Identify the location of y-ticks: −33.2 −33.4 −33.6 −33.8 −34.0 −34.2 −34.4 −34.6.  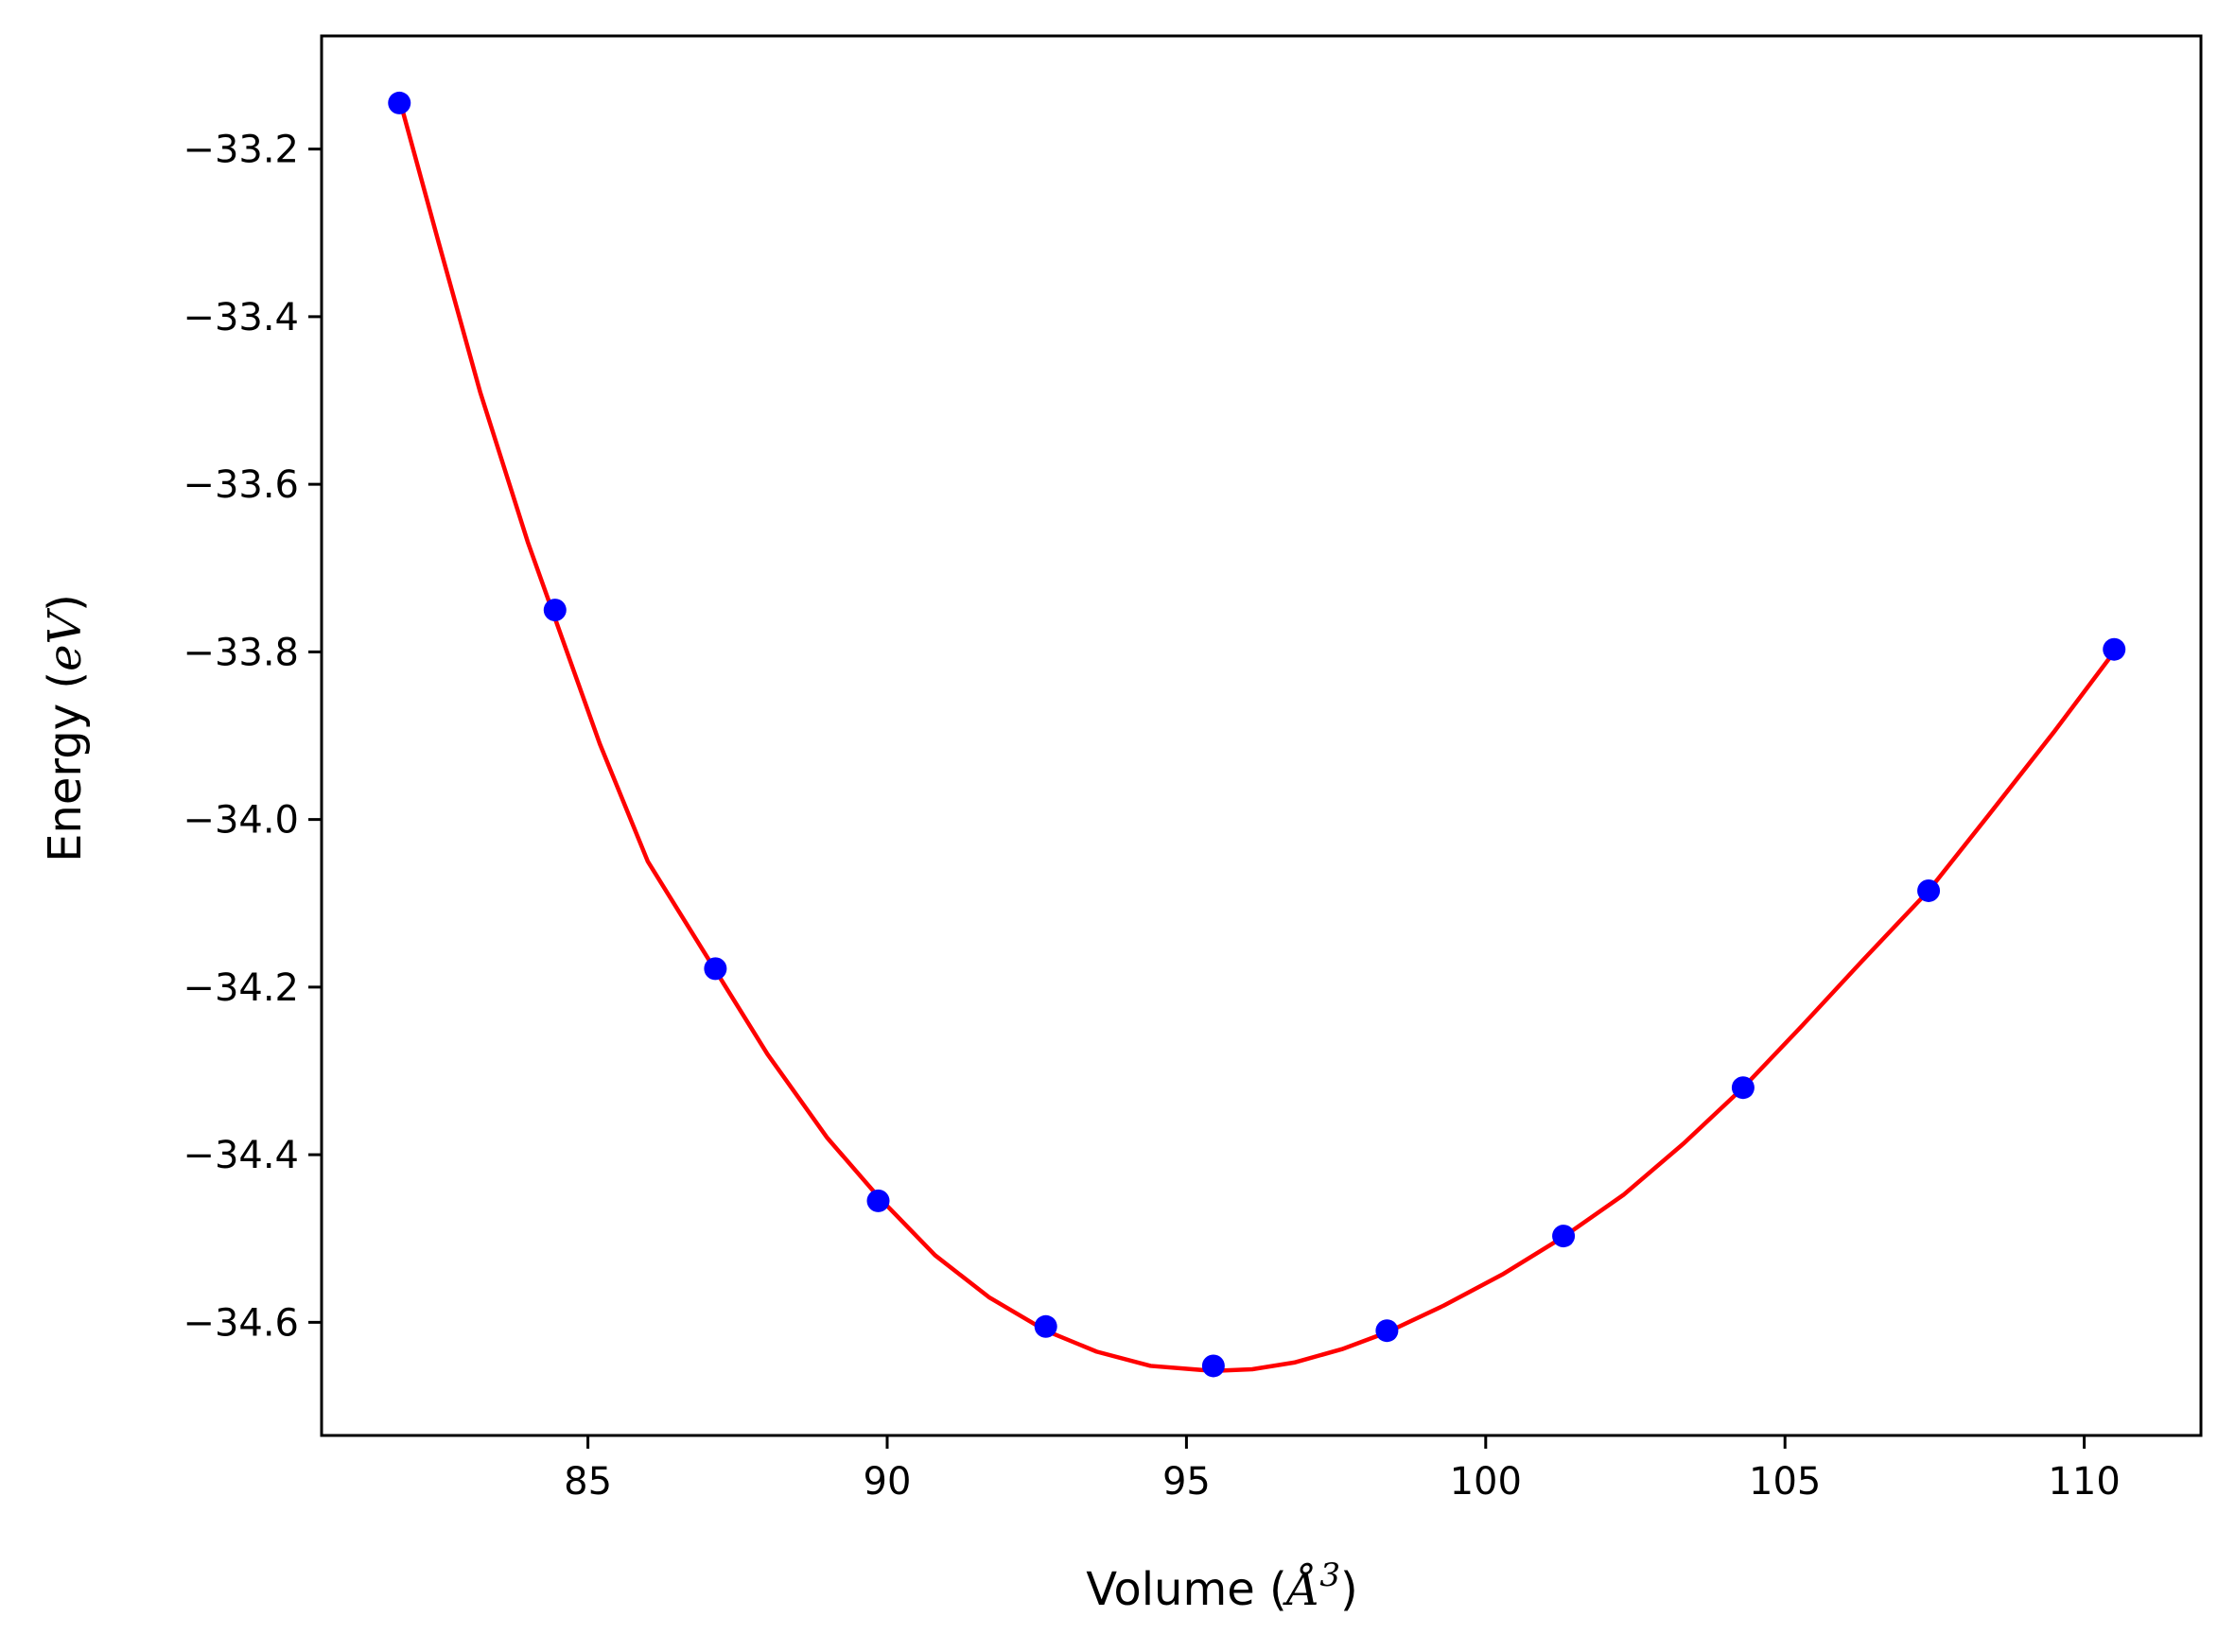
(252, 737).